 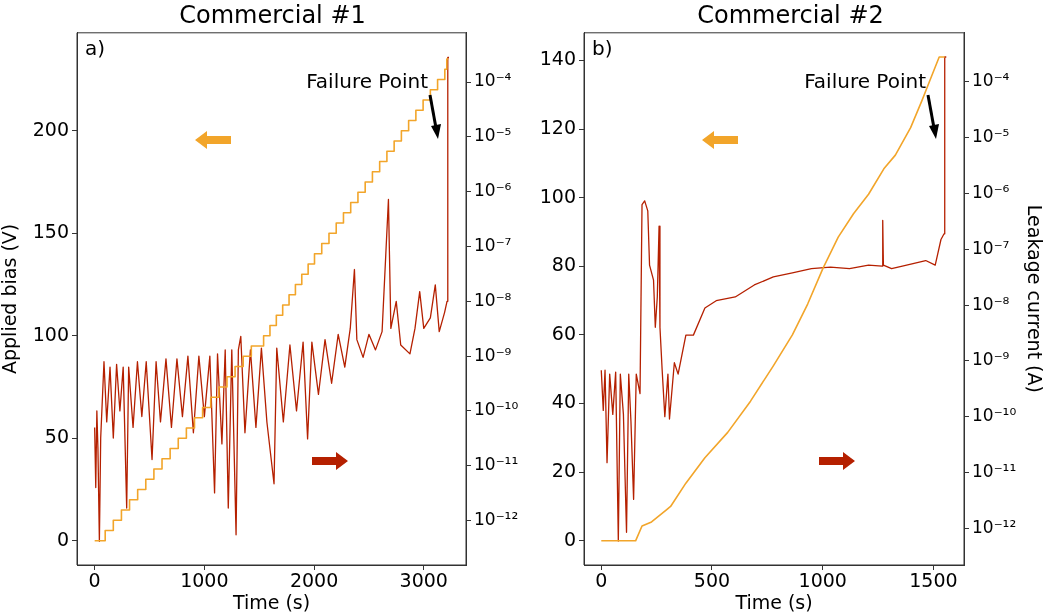 I want to click on x-tick-label: 3000, so click(x=423, y=580).